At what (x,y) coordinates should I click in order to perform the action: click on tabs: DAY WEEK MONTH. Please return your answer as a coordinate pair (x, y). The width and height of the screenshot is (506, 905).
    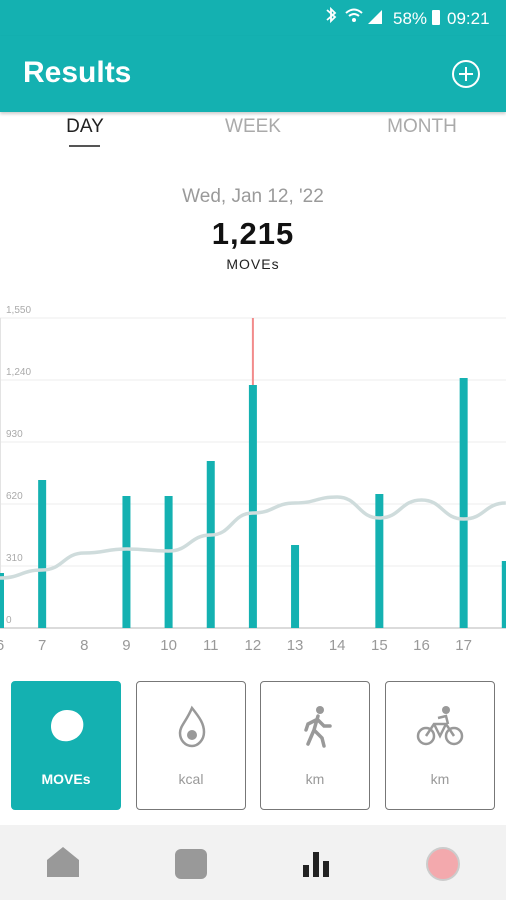
    Looking at the image, I should click on (253, 132).